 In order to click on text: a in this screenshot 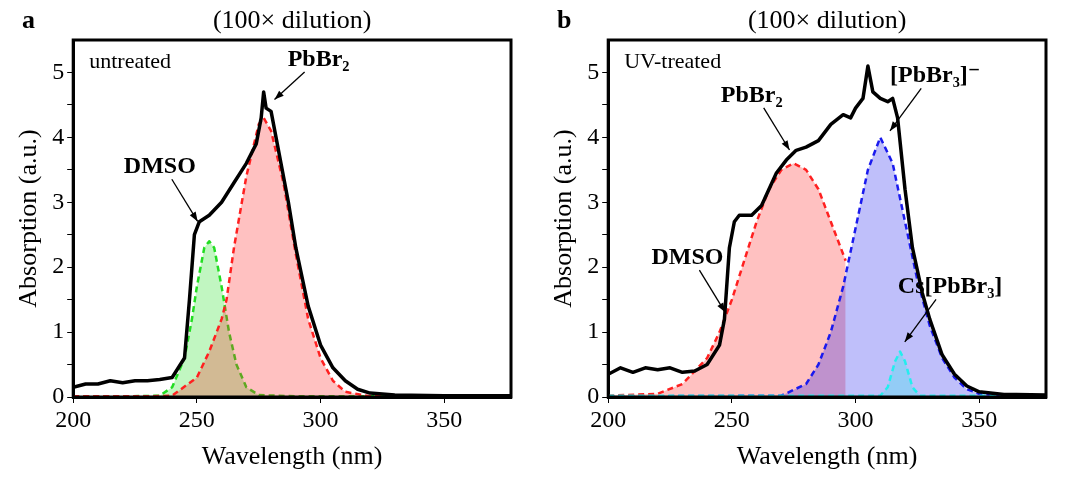, I will do `click(28, 19)`.